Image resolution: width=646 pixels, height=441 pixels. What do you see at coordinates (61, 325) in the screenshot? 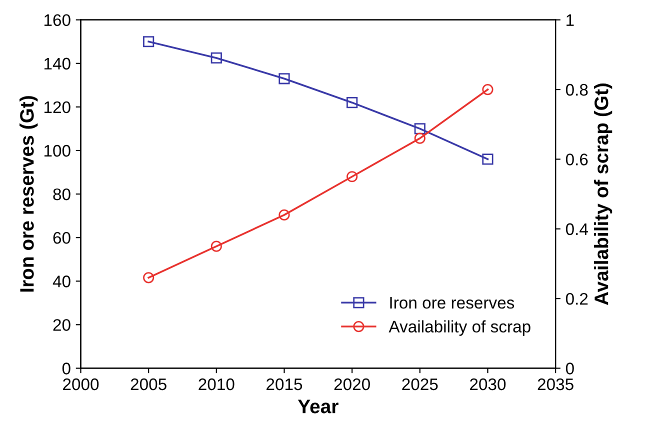
I see `y-tick-label: 20` at bounding box center [61, 325].